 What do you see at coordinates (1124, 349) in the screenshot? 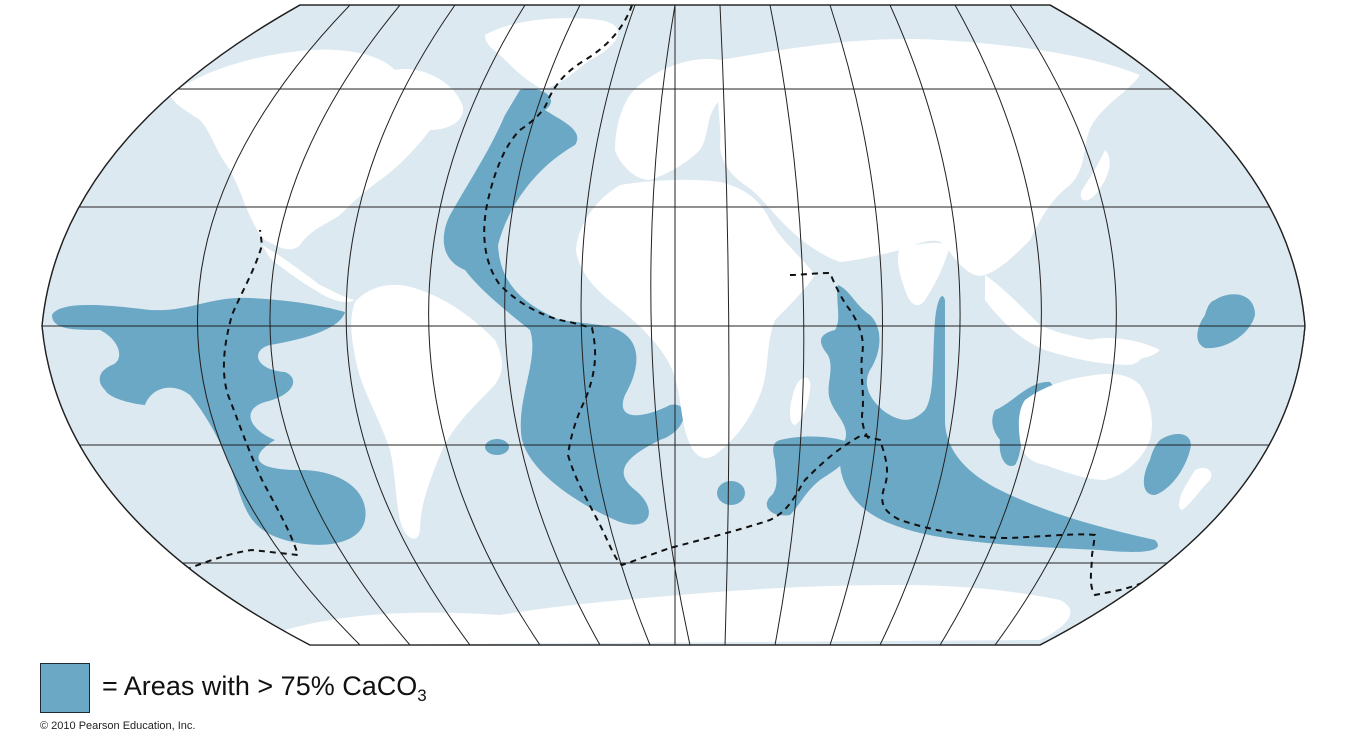
I see `land-new-guinea` at bounding box center [1124, 349].